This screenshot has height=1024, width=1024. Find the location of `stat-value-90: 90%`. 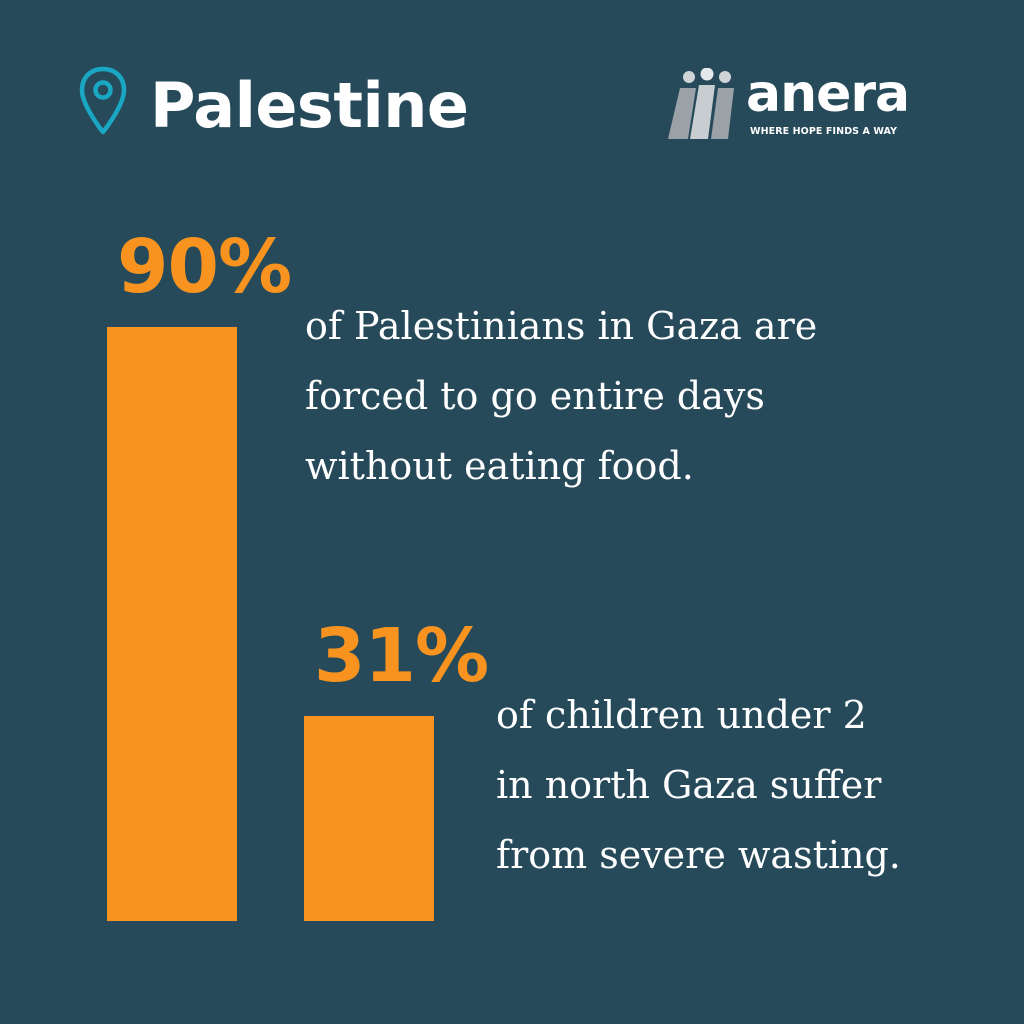

stat-value-90: 90% is located at coordinates (204, 267).